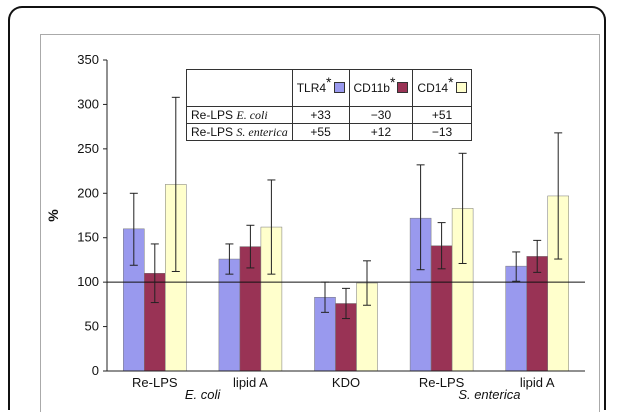 Image resolution: width=621 pixels, height=412 pixels. Describe the element at coordinates (320, 88) in the screenshot. I see `table-col-tlr4: TLR4*` at that location.